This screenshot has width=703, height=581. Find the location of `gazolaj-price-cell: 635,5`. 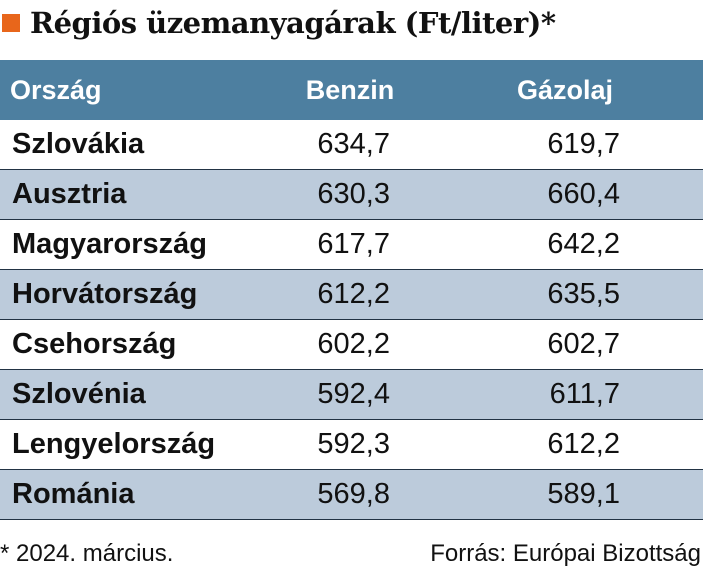

gazolaj-price-cell: 635,5 is located at coordinates (583, 294).